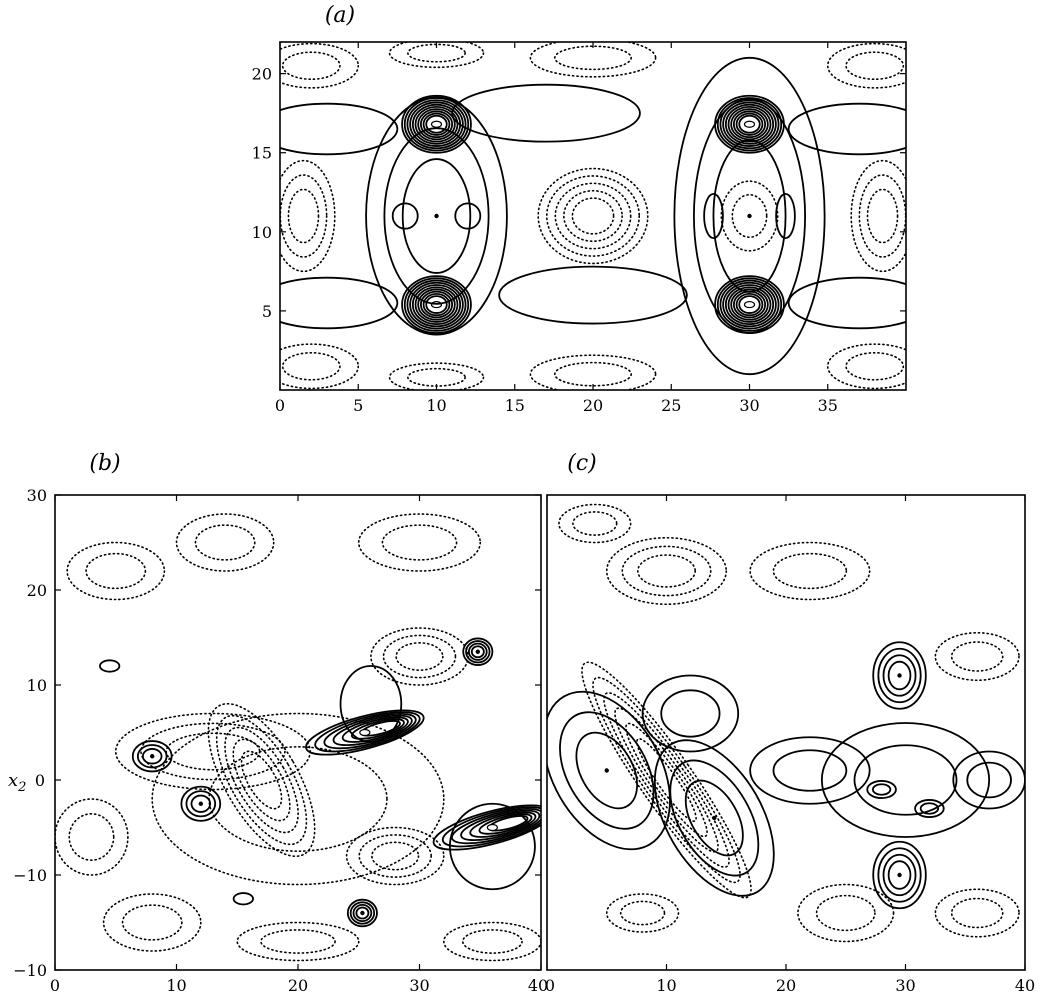 Image resolution: width=1043 pixels, height=995 pixels. Describe the element at coordinates (358, 405) in the screenshot. I see `x-tick-label: 5` at that location.